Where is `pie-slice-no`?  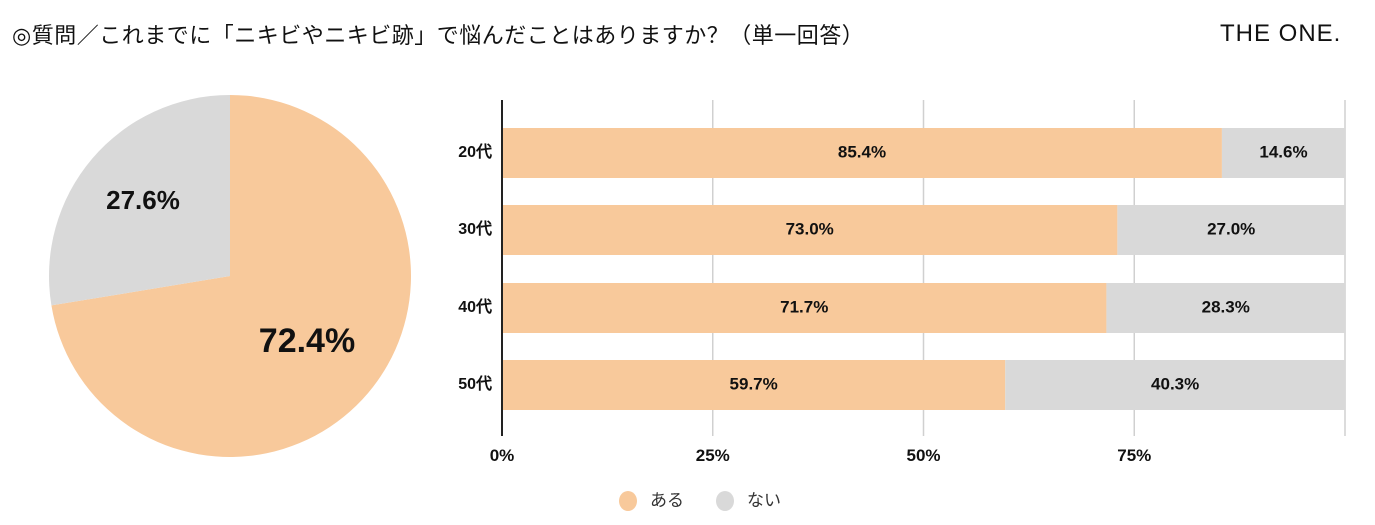
pie-slice-no is located at coordinates (139, 200).